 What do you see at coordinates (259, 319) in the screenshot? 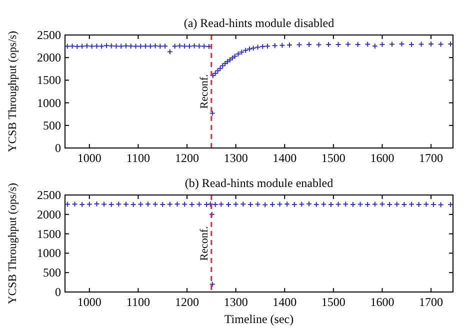
I see `x-axis-title: Timeline (sec)` at bounding box center [259, 319].